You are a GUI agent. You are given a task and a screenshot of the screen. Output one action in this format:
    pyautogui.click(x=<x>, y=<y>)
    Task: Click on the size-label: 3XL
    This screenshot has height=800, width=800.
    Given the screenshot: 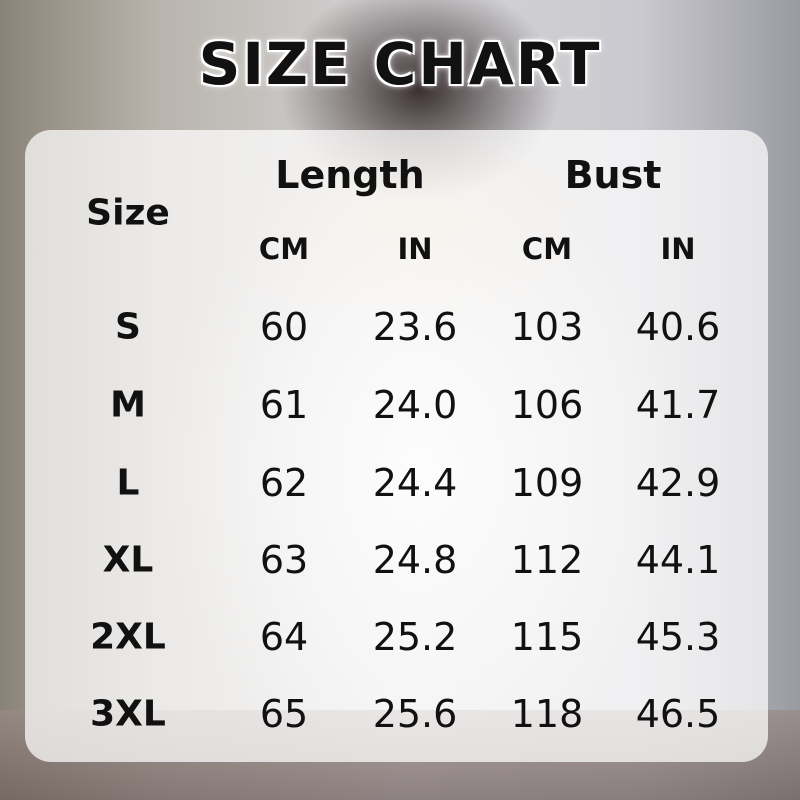 What is the action you would take?
    pyautogui.click(x=128, y=714)
    